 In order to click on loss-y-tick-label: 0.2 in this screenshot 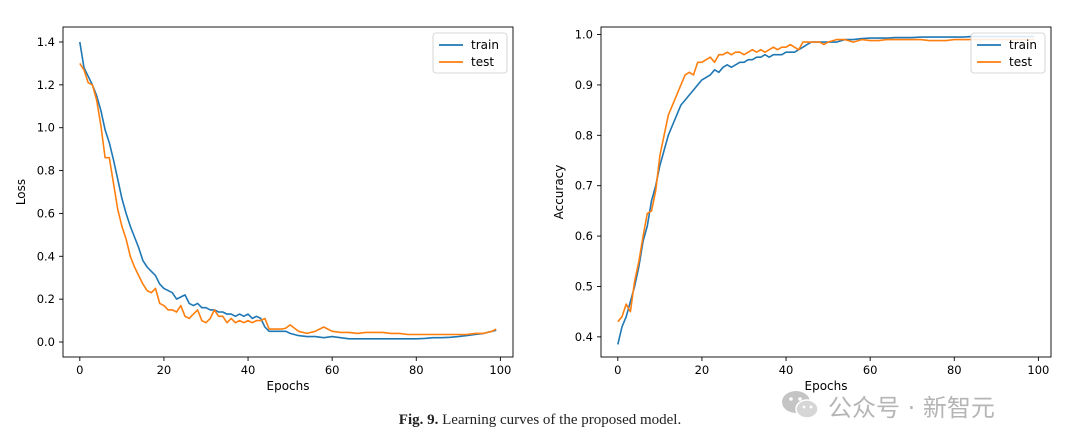, I will do `click(46, 299)`.